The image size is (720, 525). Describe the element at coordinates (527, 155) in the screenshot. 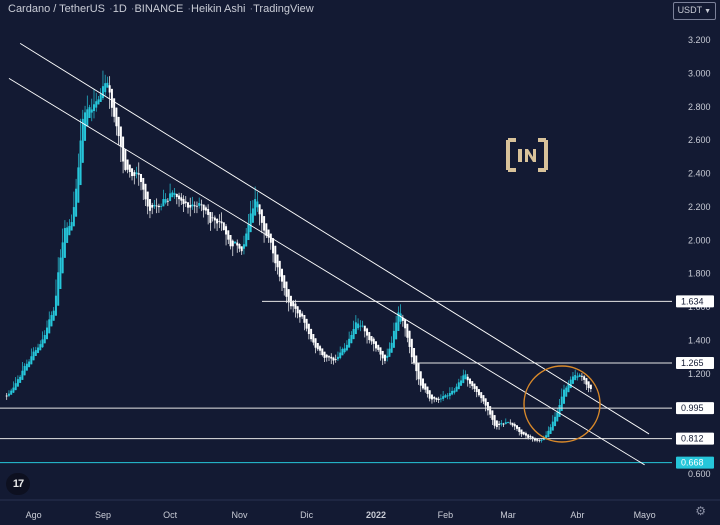

I see `publisher-logo` at that location.